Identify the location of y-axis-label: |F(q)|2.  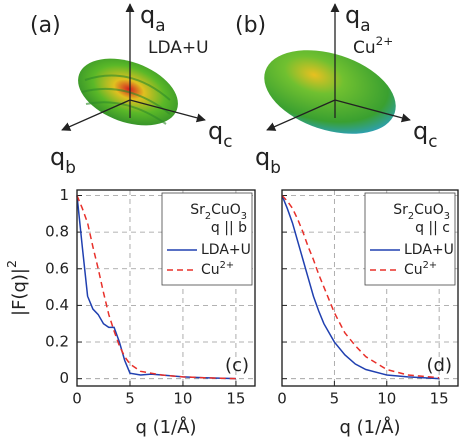
(17, 288).